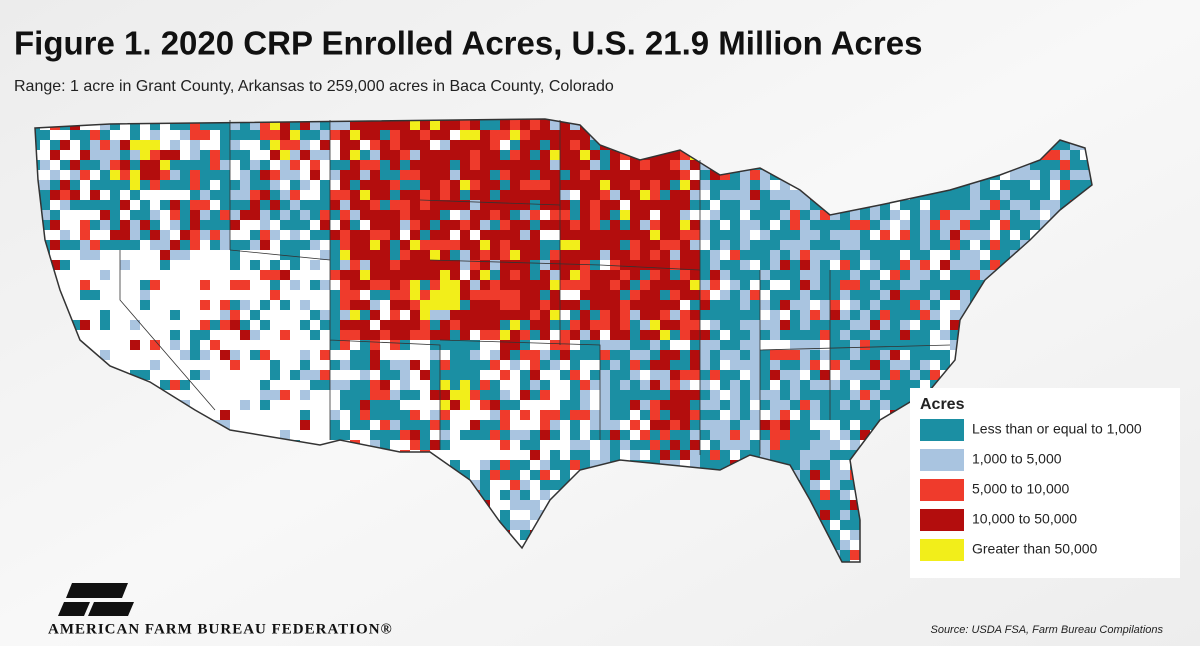 This screenshot has height=646, width=1200. What do you see at coordinates (942, 404) in the screenshot?
I see `legend-title: Acres` at bounding box center [942, 404].